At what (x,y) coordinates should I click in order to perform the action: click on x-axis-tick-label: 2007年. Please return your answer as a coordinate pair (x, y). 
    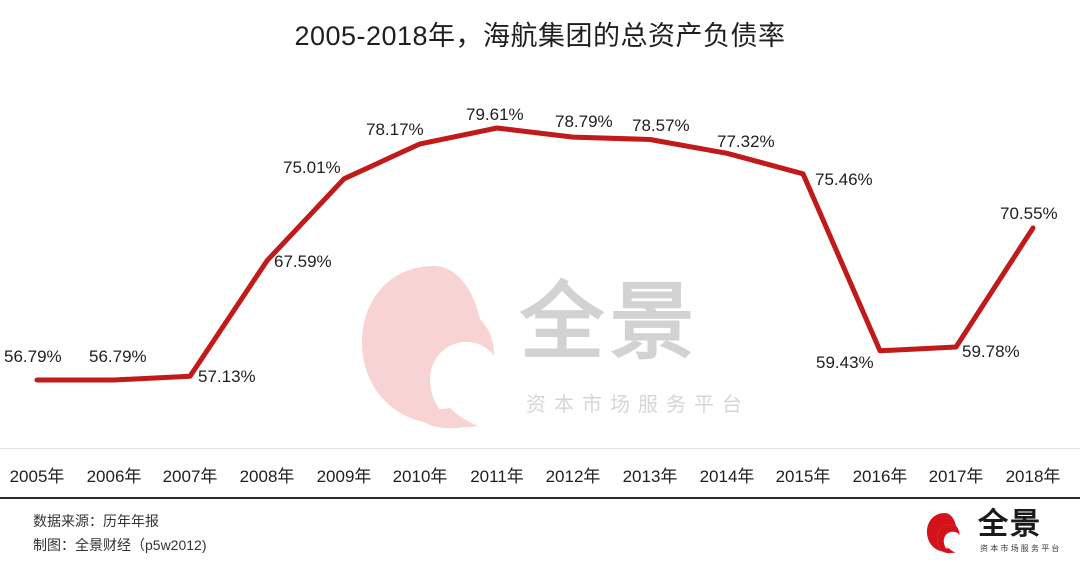
    Looking at the image, I should click on (190, 476).